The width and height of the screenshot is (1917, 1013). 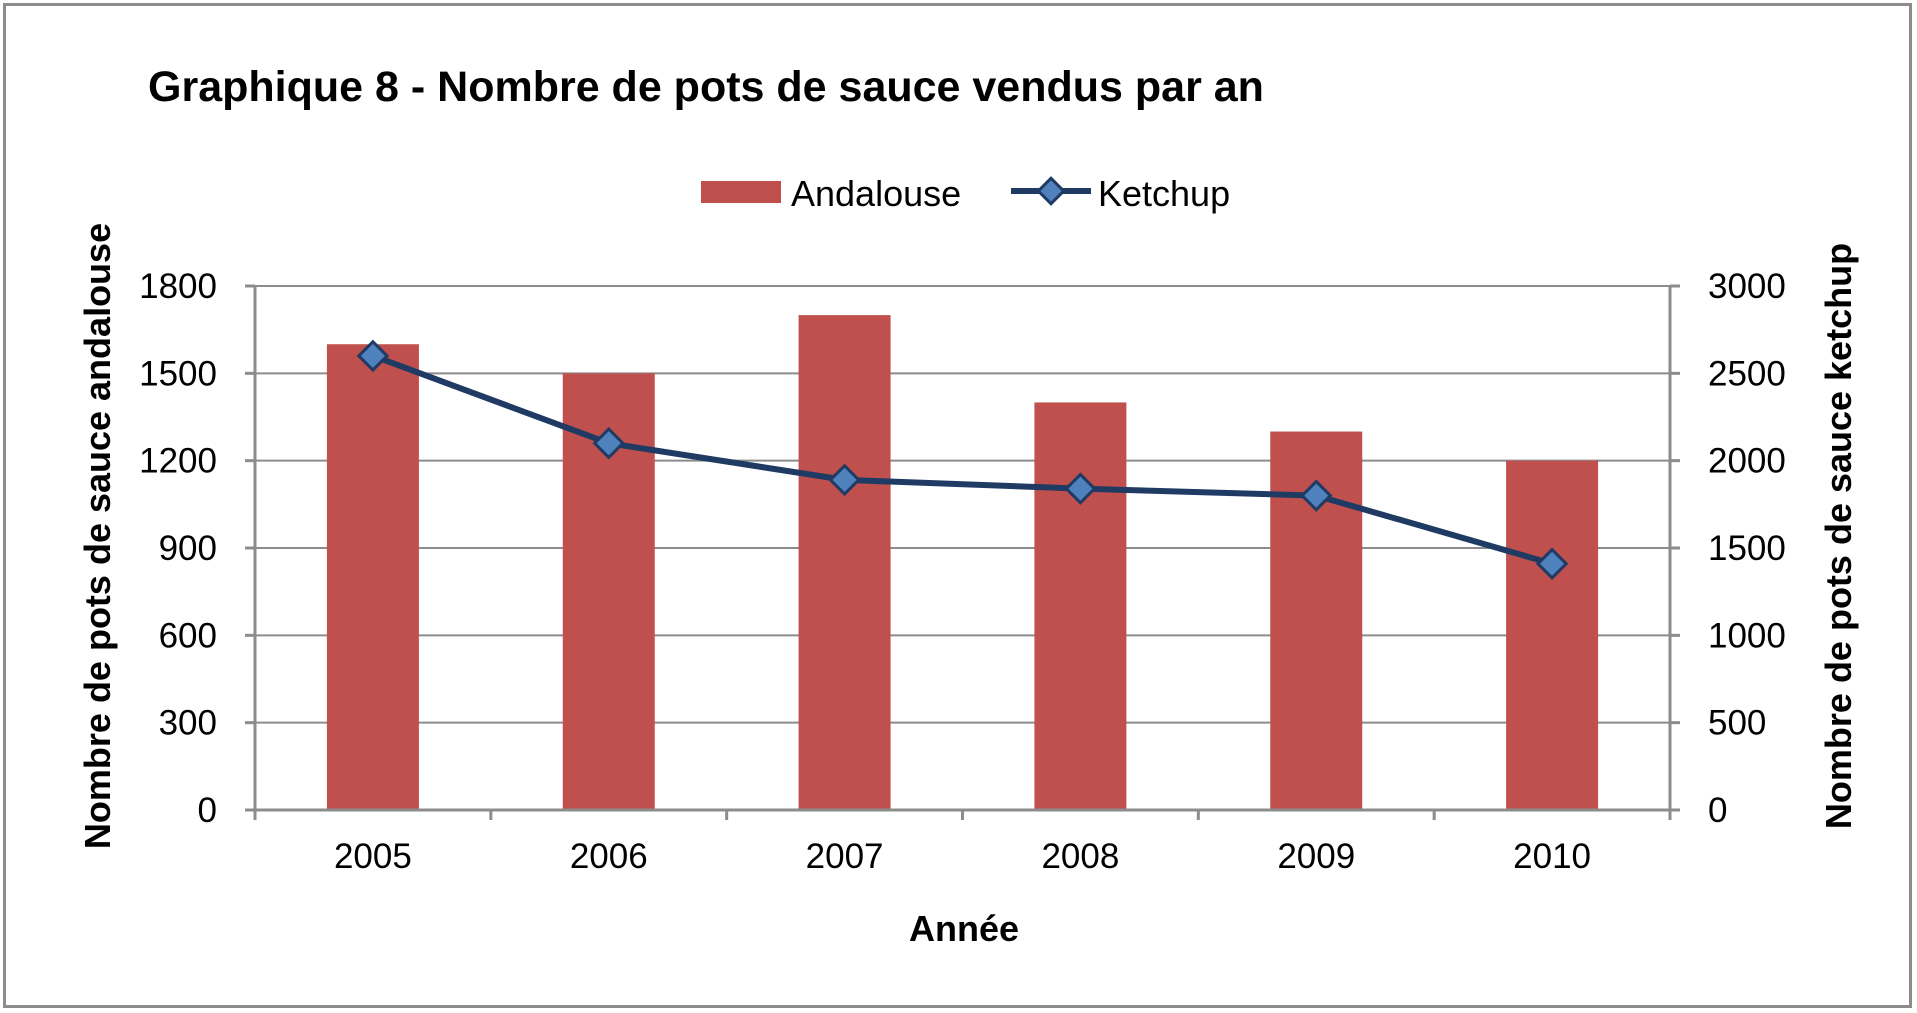 What do you see at coordinates (965, 193) in the screenshot?
I see `legend: Andalouse Ketchup` at bounding box center [965, 193].